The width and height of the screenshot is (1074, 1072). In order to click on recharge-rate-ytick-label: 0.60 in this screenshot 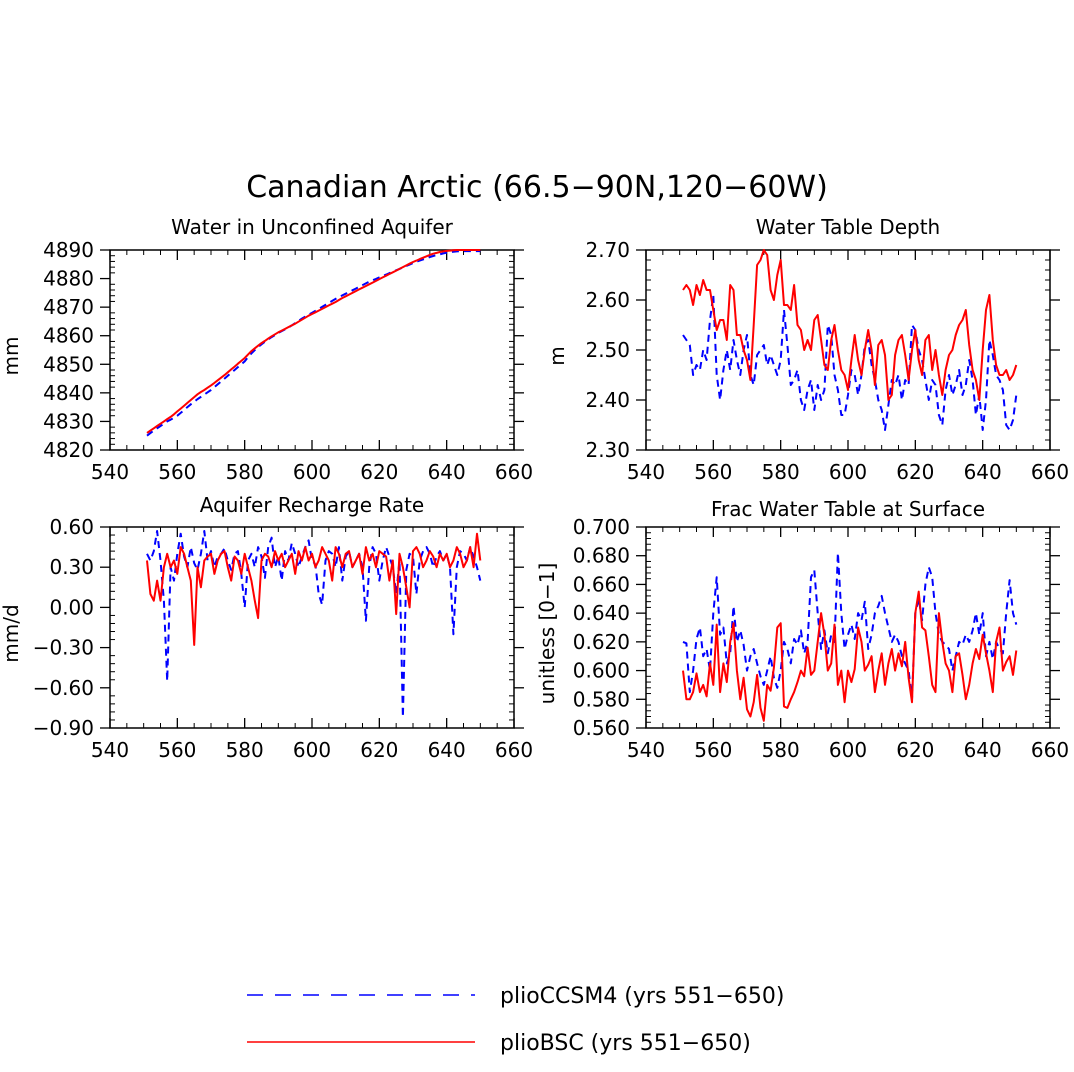, I will do `click(71, 527)`.